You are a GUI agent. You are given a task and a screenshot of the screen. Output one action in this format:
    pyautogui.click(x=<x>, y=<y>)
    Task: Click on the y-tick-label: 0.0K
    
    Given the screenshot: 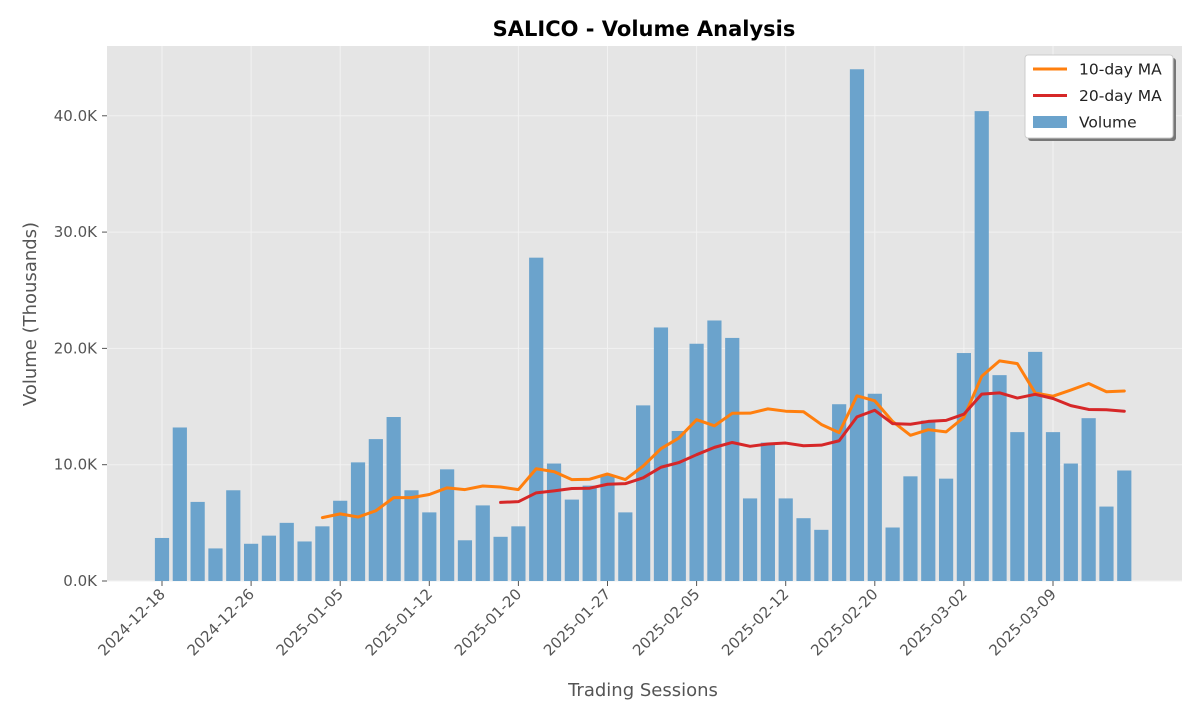 What is the action you would take?
    pyautogui.click(x=80, y=581)
    